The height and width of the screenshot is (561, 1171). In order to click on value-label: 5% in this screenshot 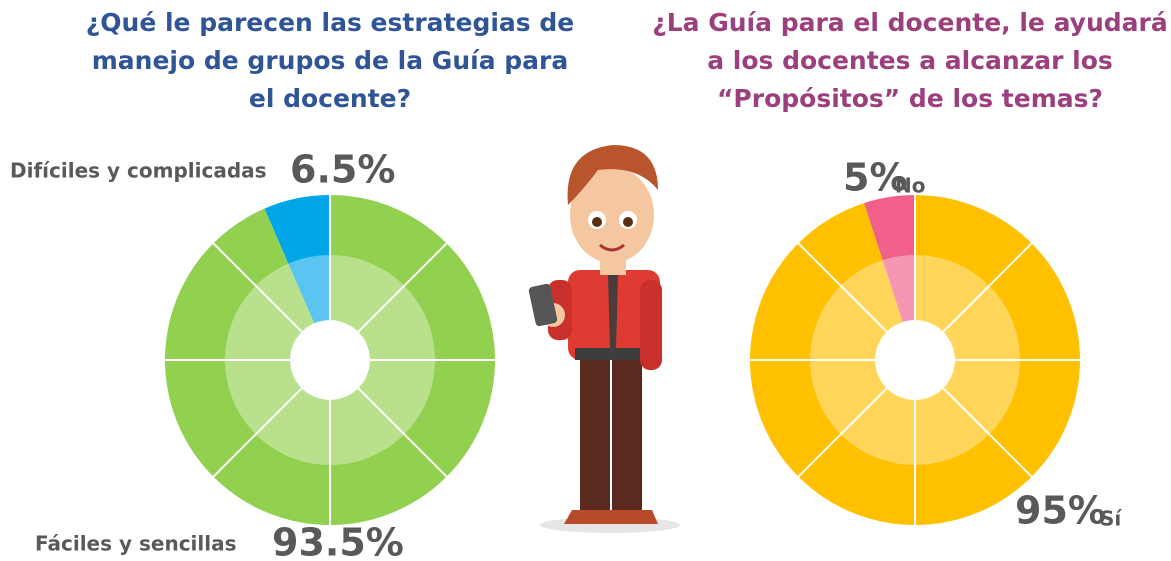, I will do `click(875, 178)`.